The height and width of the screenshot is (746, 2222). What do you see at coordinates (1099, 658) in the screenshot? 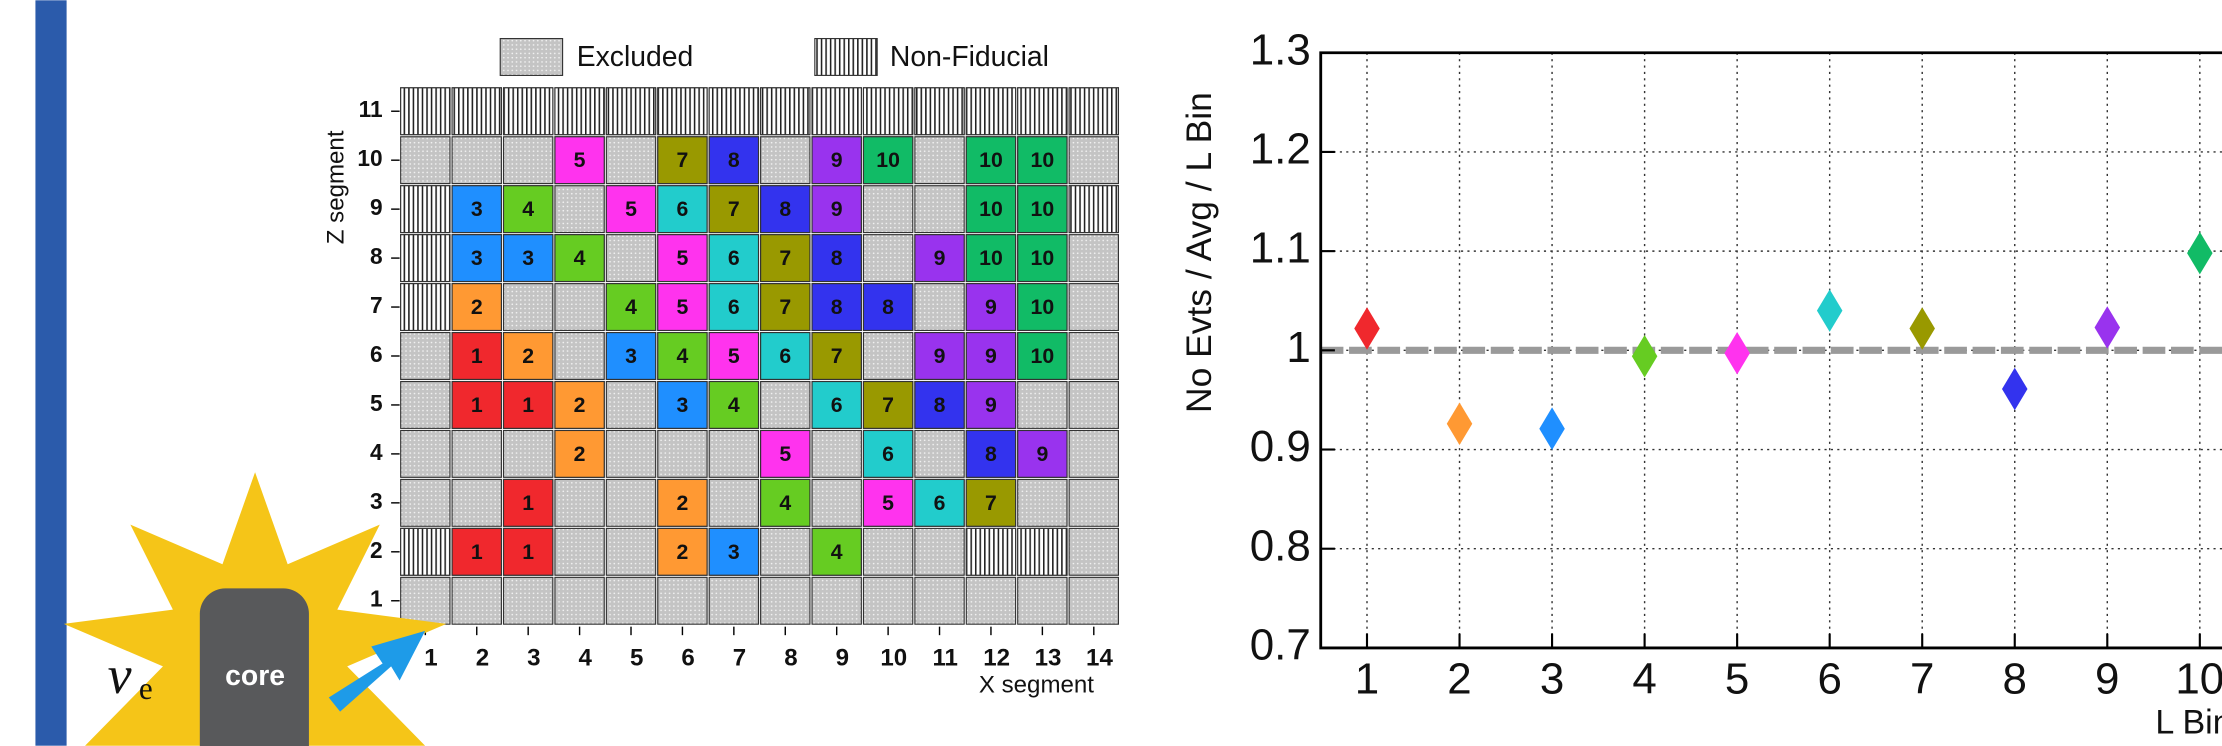
I see `x-tick-label: 14` at bounding box center [1099, 658].